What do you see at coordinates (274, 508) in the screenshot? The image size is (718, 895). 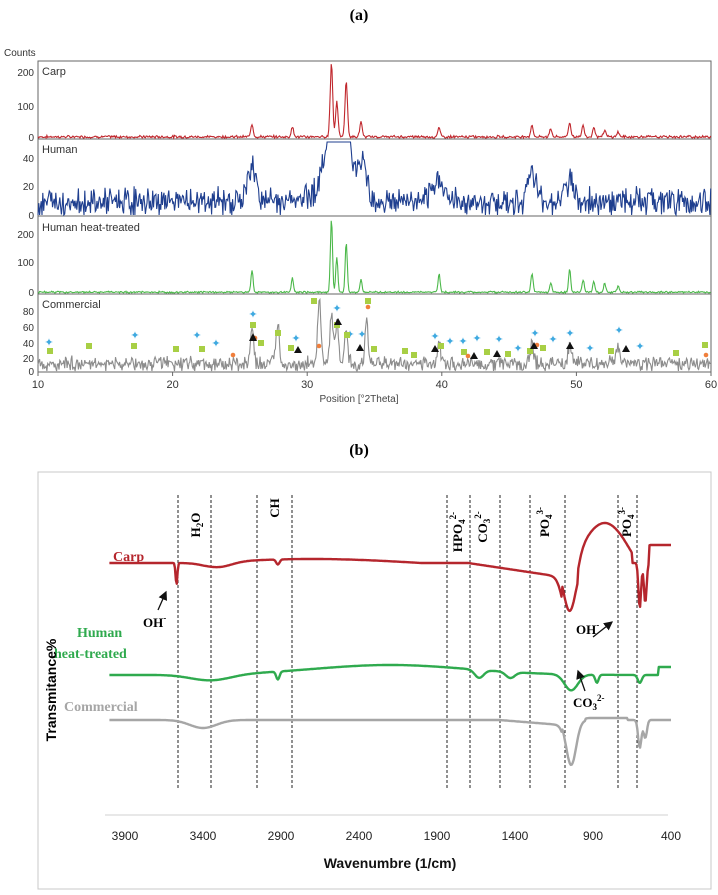 I see `band-label-ch: CH` at bounding box center [274, 508].